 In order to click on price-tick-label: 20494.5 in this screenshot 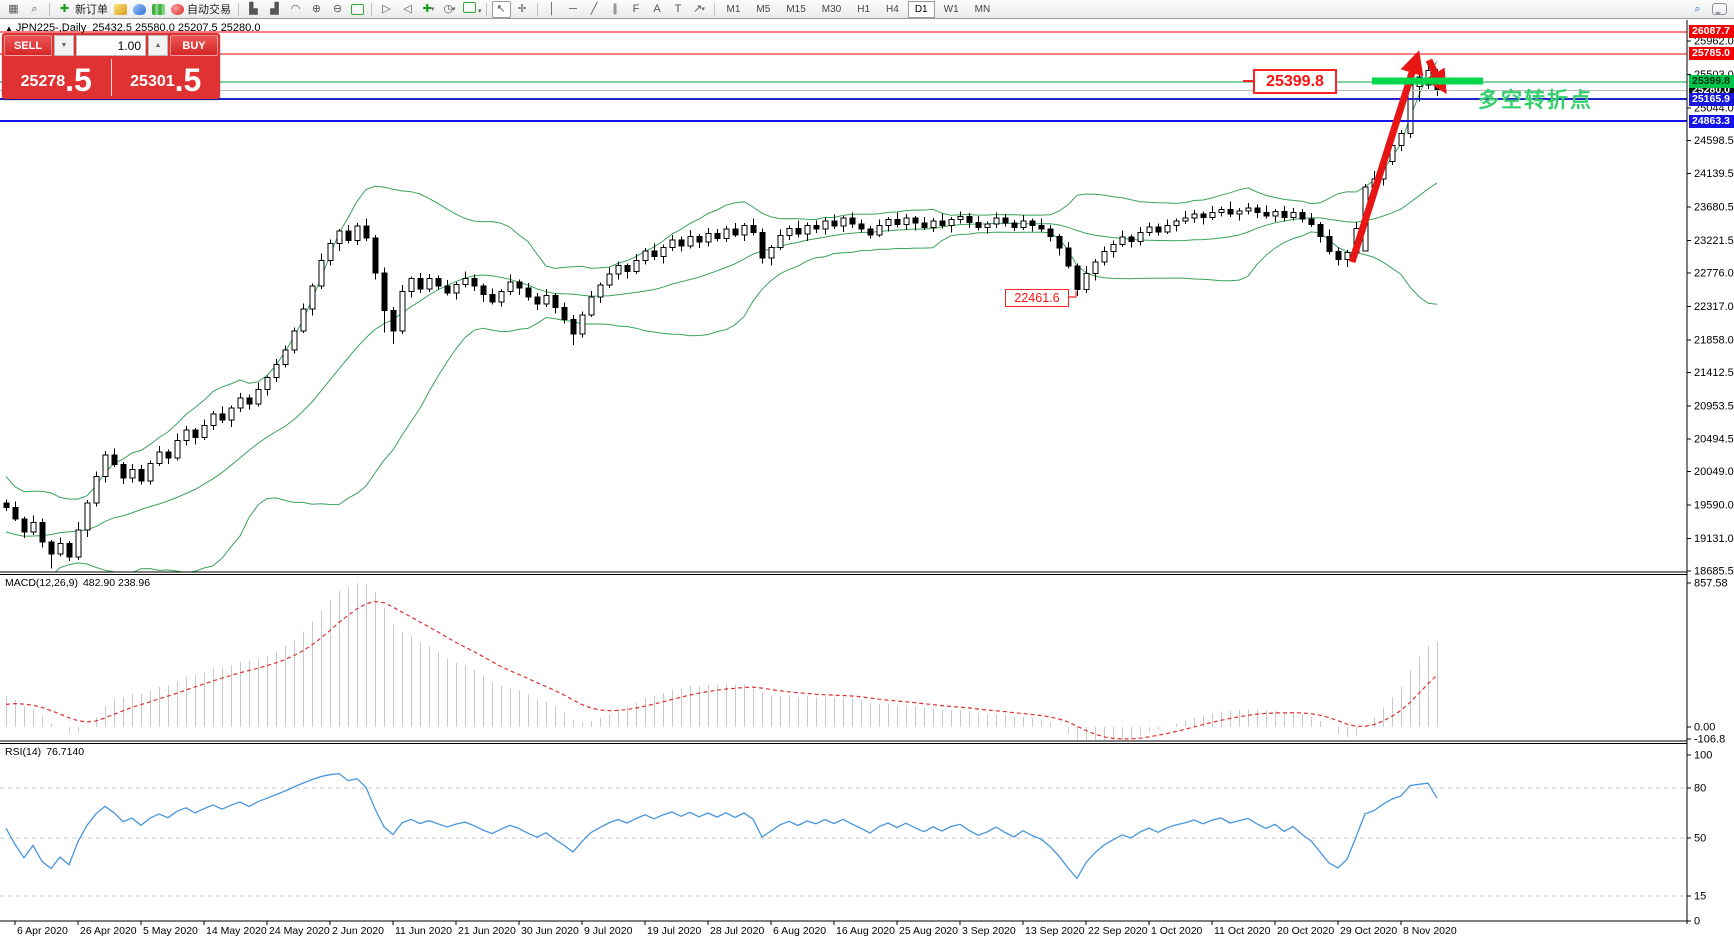, I will do `click(1714, 440)`.